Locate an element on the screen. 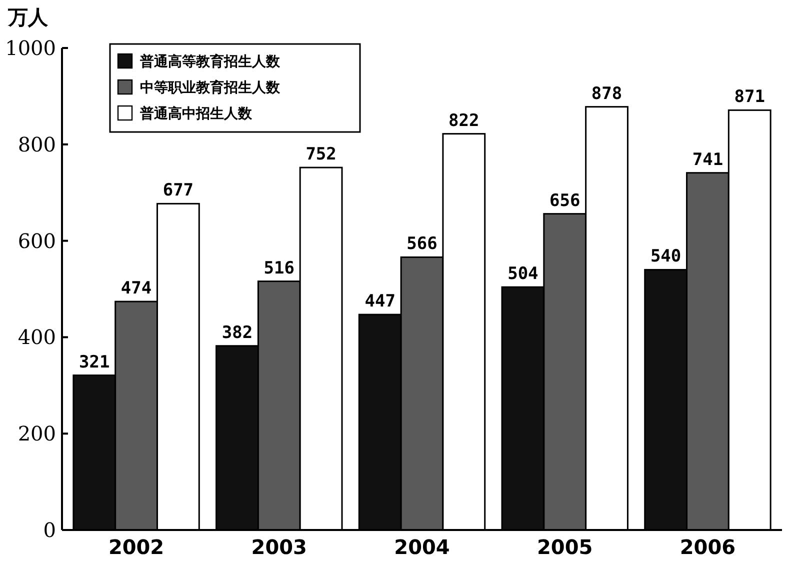  y-axis-title: 万人 is located at coordinates (28, 17).